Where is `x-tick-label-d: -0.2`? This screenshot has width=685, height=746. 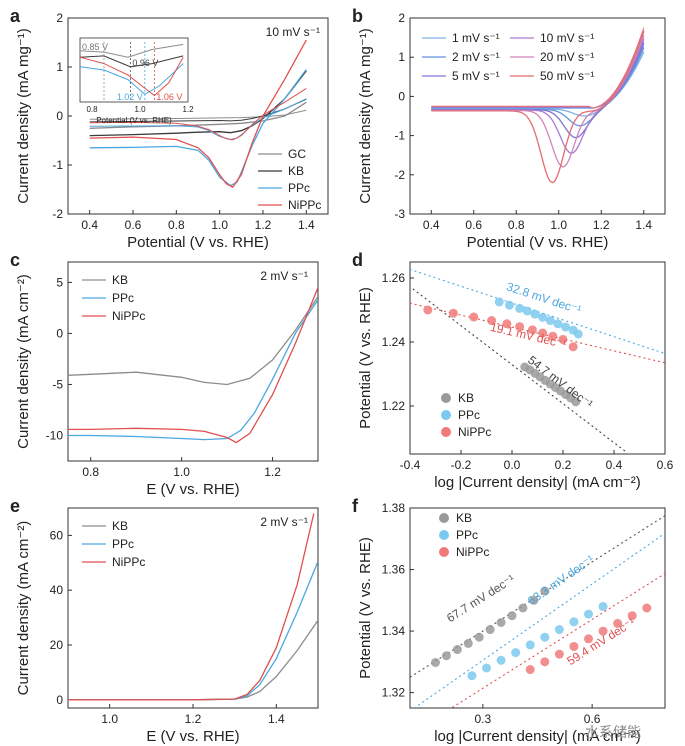 x-tick-label-d: -0.2 is located at coordinates (461, 465).